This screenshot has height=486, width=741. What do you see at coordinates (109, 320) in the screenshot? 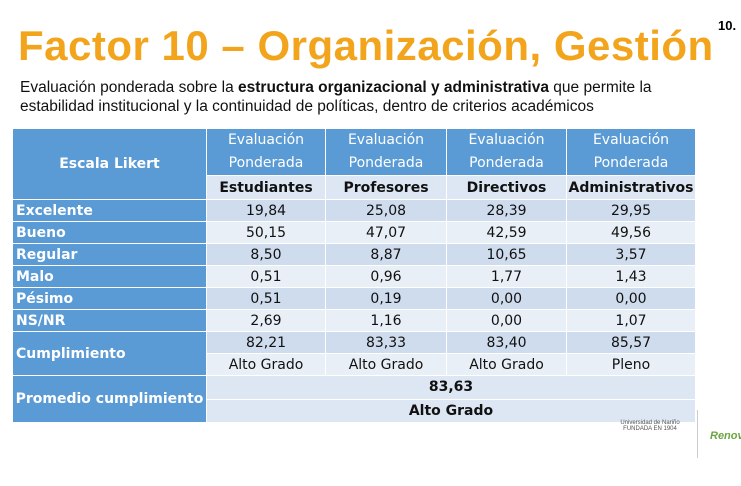
I see `table-cell: NS/NR` at bounding box center [109, 320].